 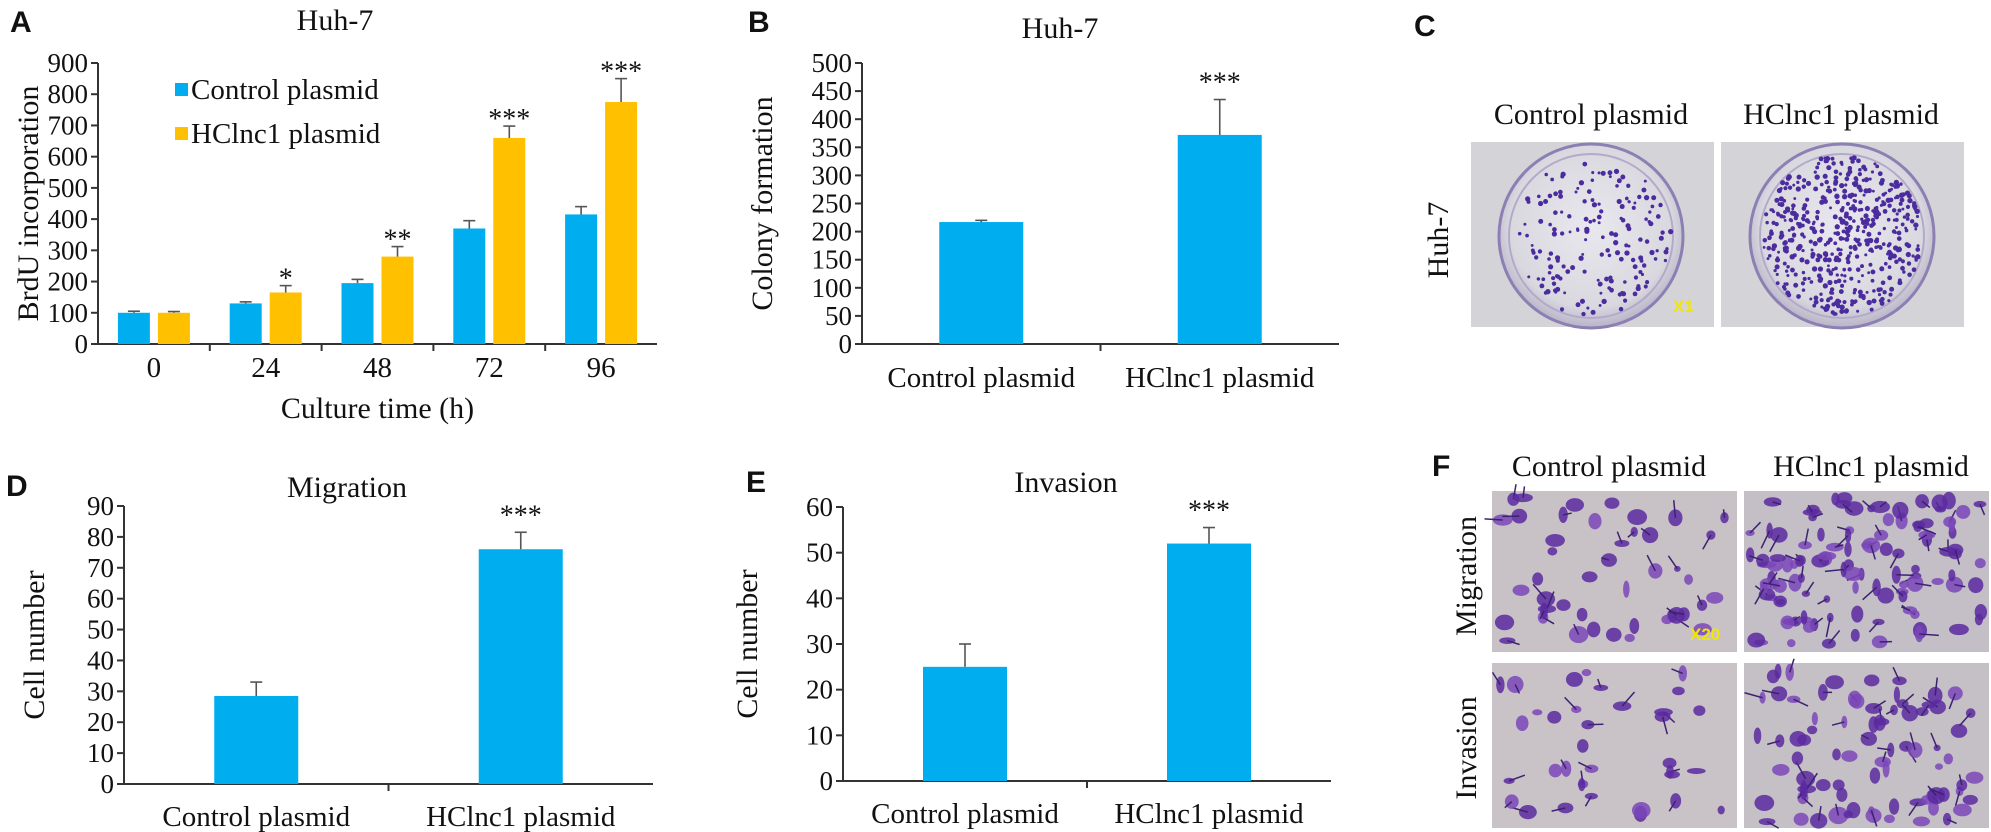 What do you see at coordinates (756, 482) in the screenshot?
I see `panel-label-e: E` at bounding box center [756, 482].